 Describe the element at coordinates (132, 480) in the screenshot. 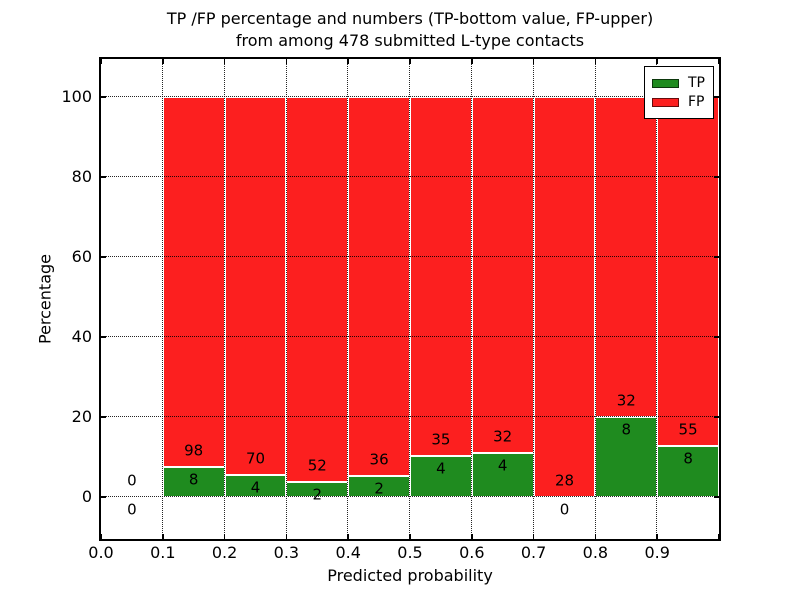

I see `fp-count-label: 0` at that location.